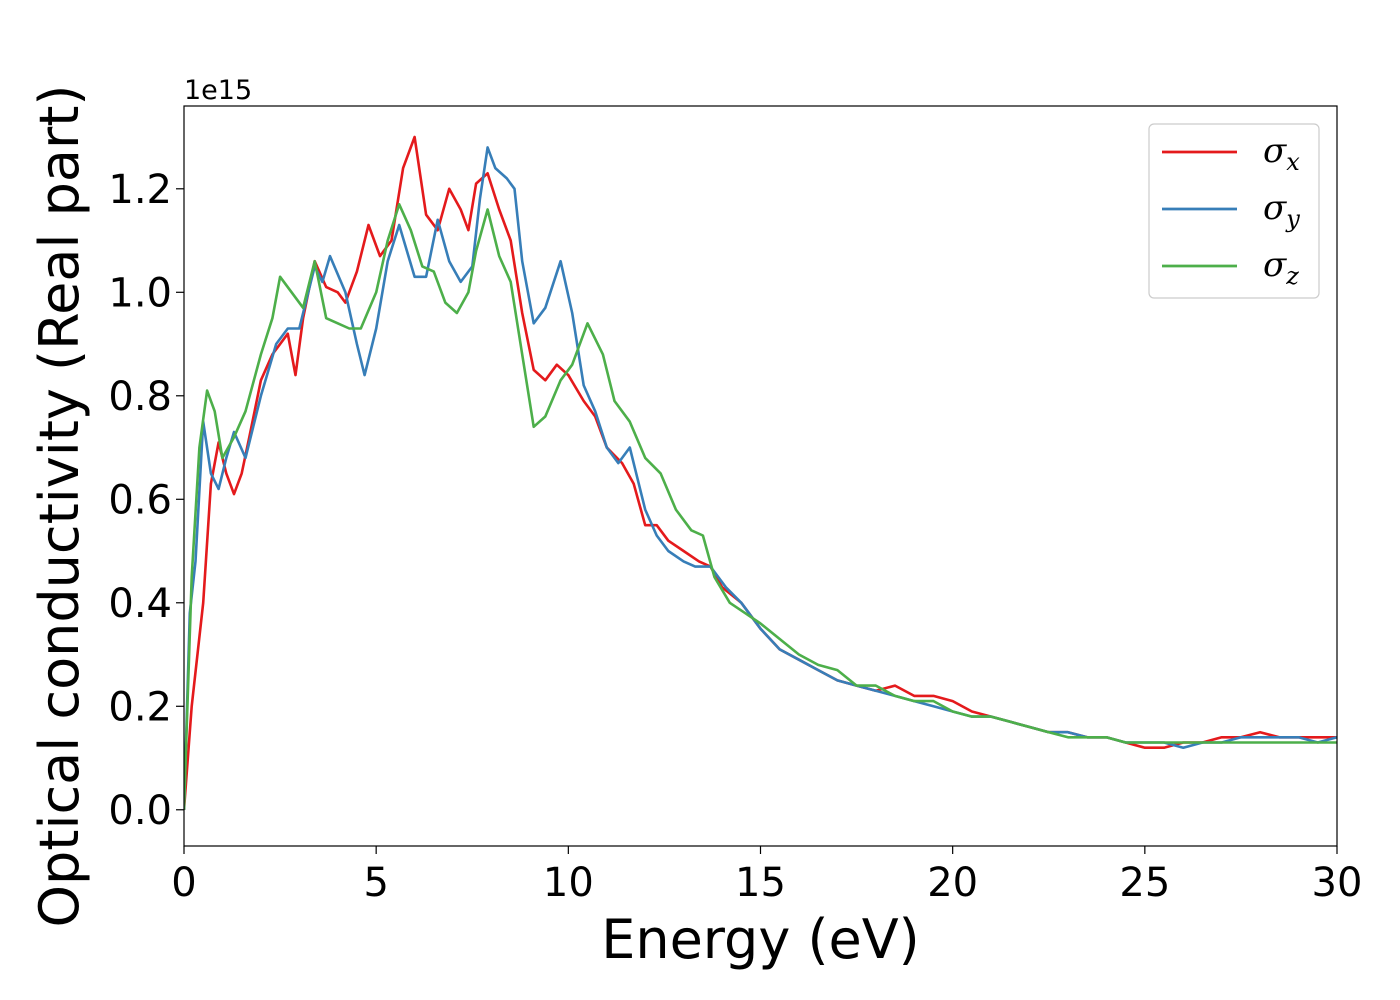 This screenshot has width=1400, height=1000. I want to click on y-tick-label: 0.4, so click(140, 604).